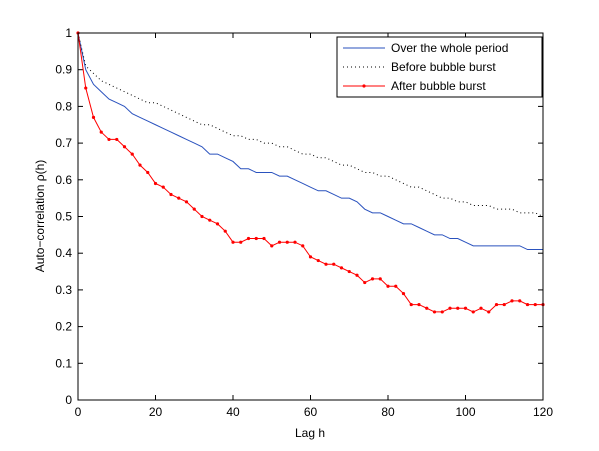 This screenshot has width=599, height=451. I want to click on y-tick-label: 0.4, so click(63, 253).